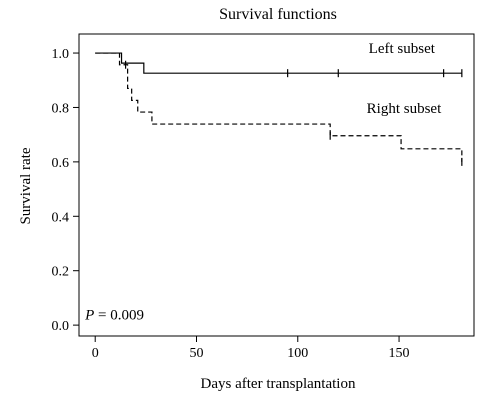 This screenshot has height=404, width=500. Describe the element at coordinates (61, 54) in the screenshot. I see `y-tick-label: 1.0` at that location.